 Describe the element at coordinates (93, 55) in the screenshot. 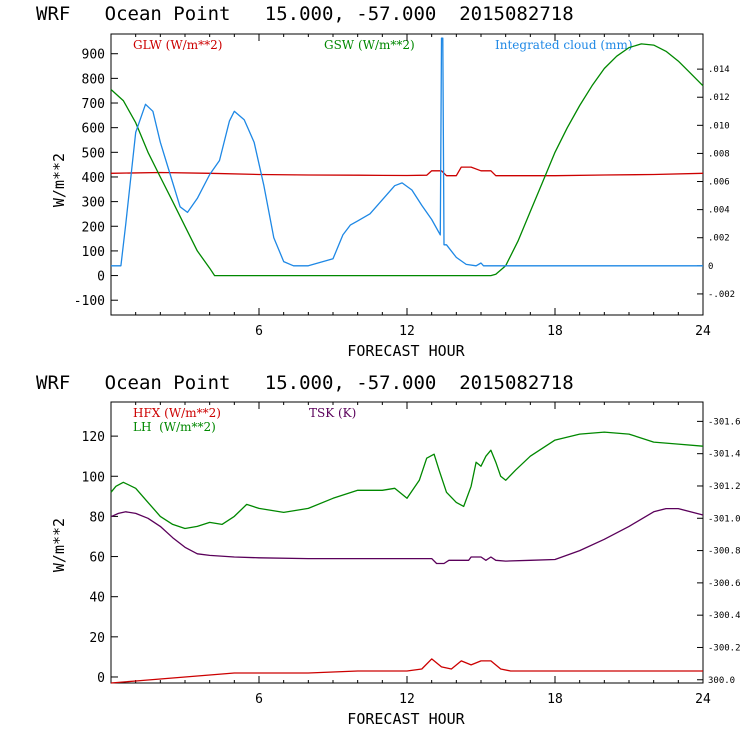

I see `top-y-tick-label: 900` at that location.